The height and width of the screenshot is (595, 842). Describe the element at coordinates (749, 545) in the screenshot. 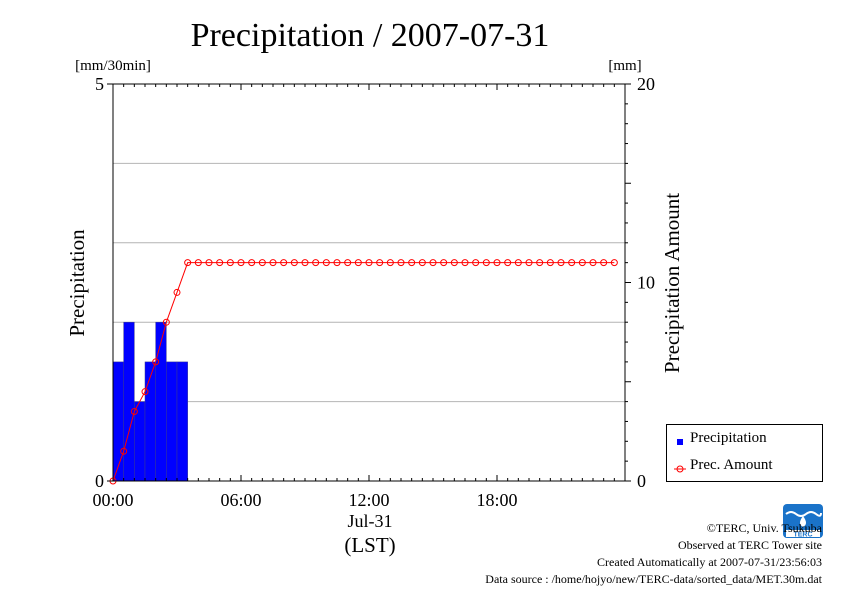

I see `footer-observed: Observed at TERC Tower site` at that location.